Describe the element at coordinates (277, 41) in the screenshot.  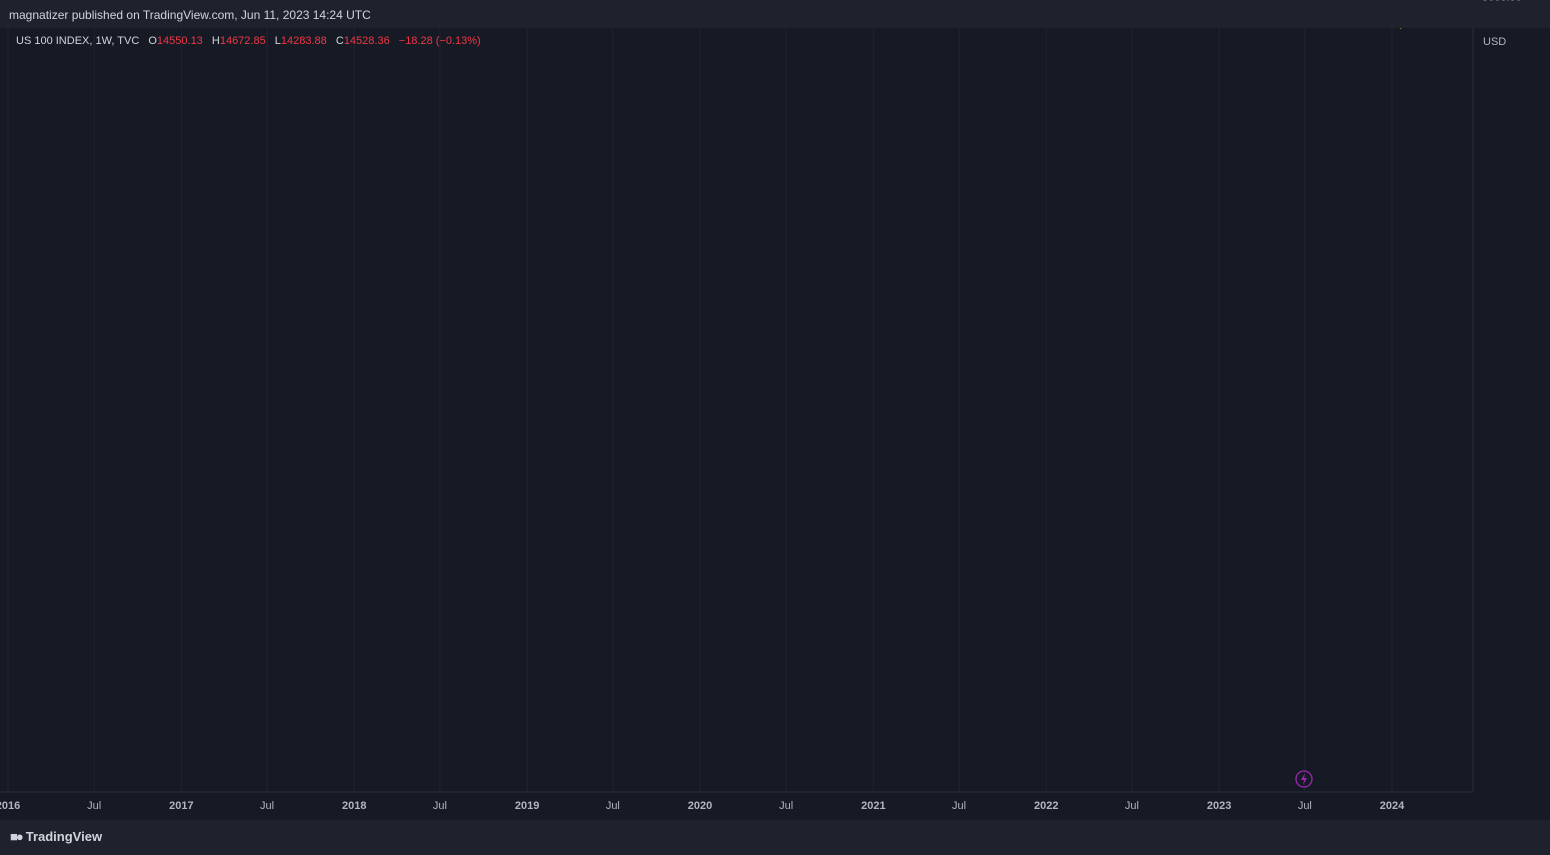
I see `low-key: L` at that location.